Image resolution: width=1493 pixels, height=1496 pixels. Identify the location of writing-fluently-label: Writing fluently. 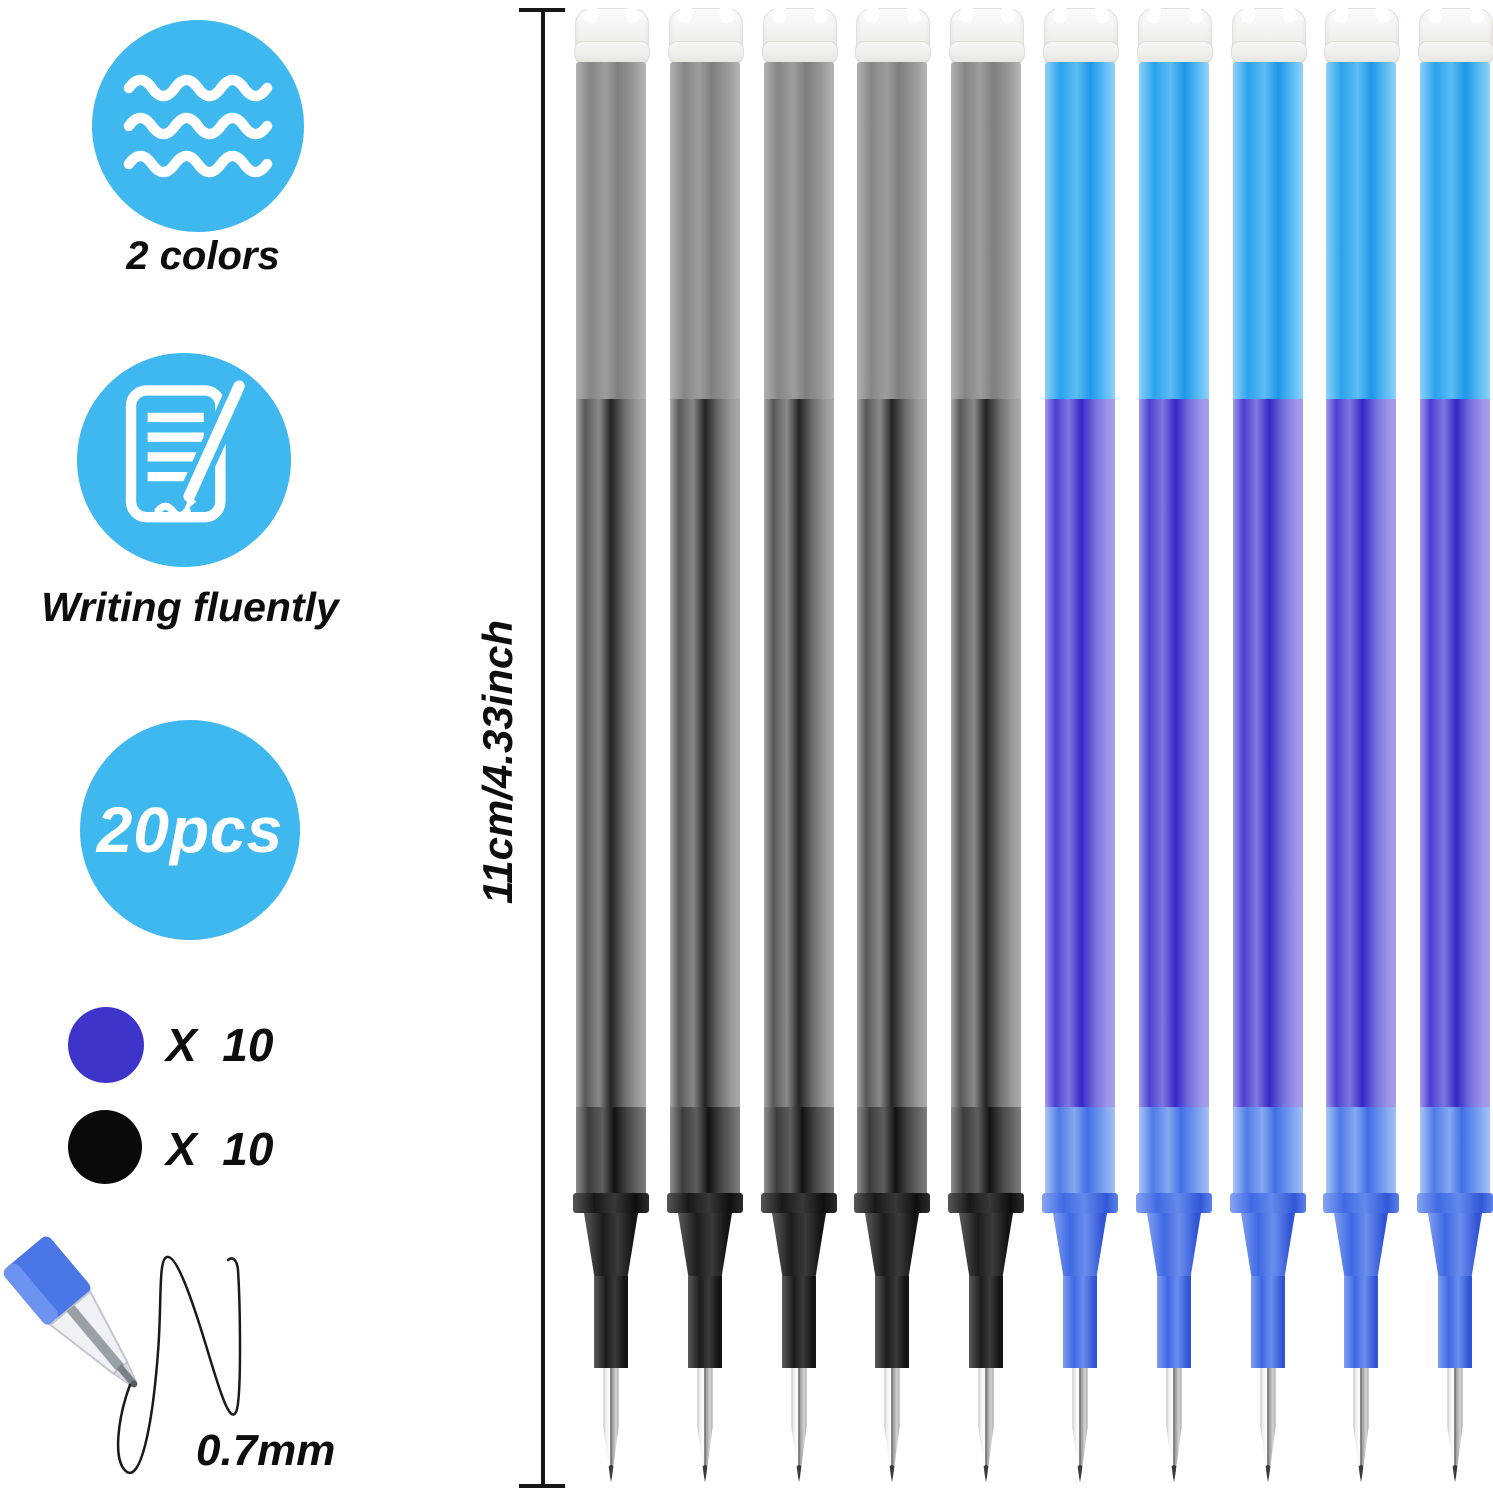
(190, 607).